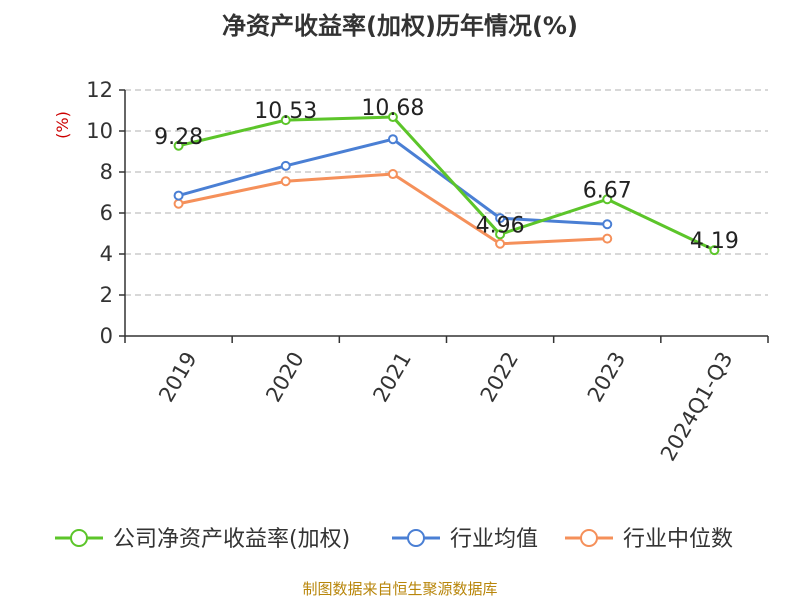 The width and height of the screenshot is (800, 600). Describe the element at coordinates (62, 125) in the screenshot. I see `y-axis-unit-label: (%)` at that location.